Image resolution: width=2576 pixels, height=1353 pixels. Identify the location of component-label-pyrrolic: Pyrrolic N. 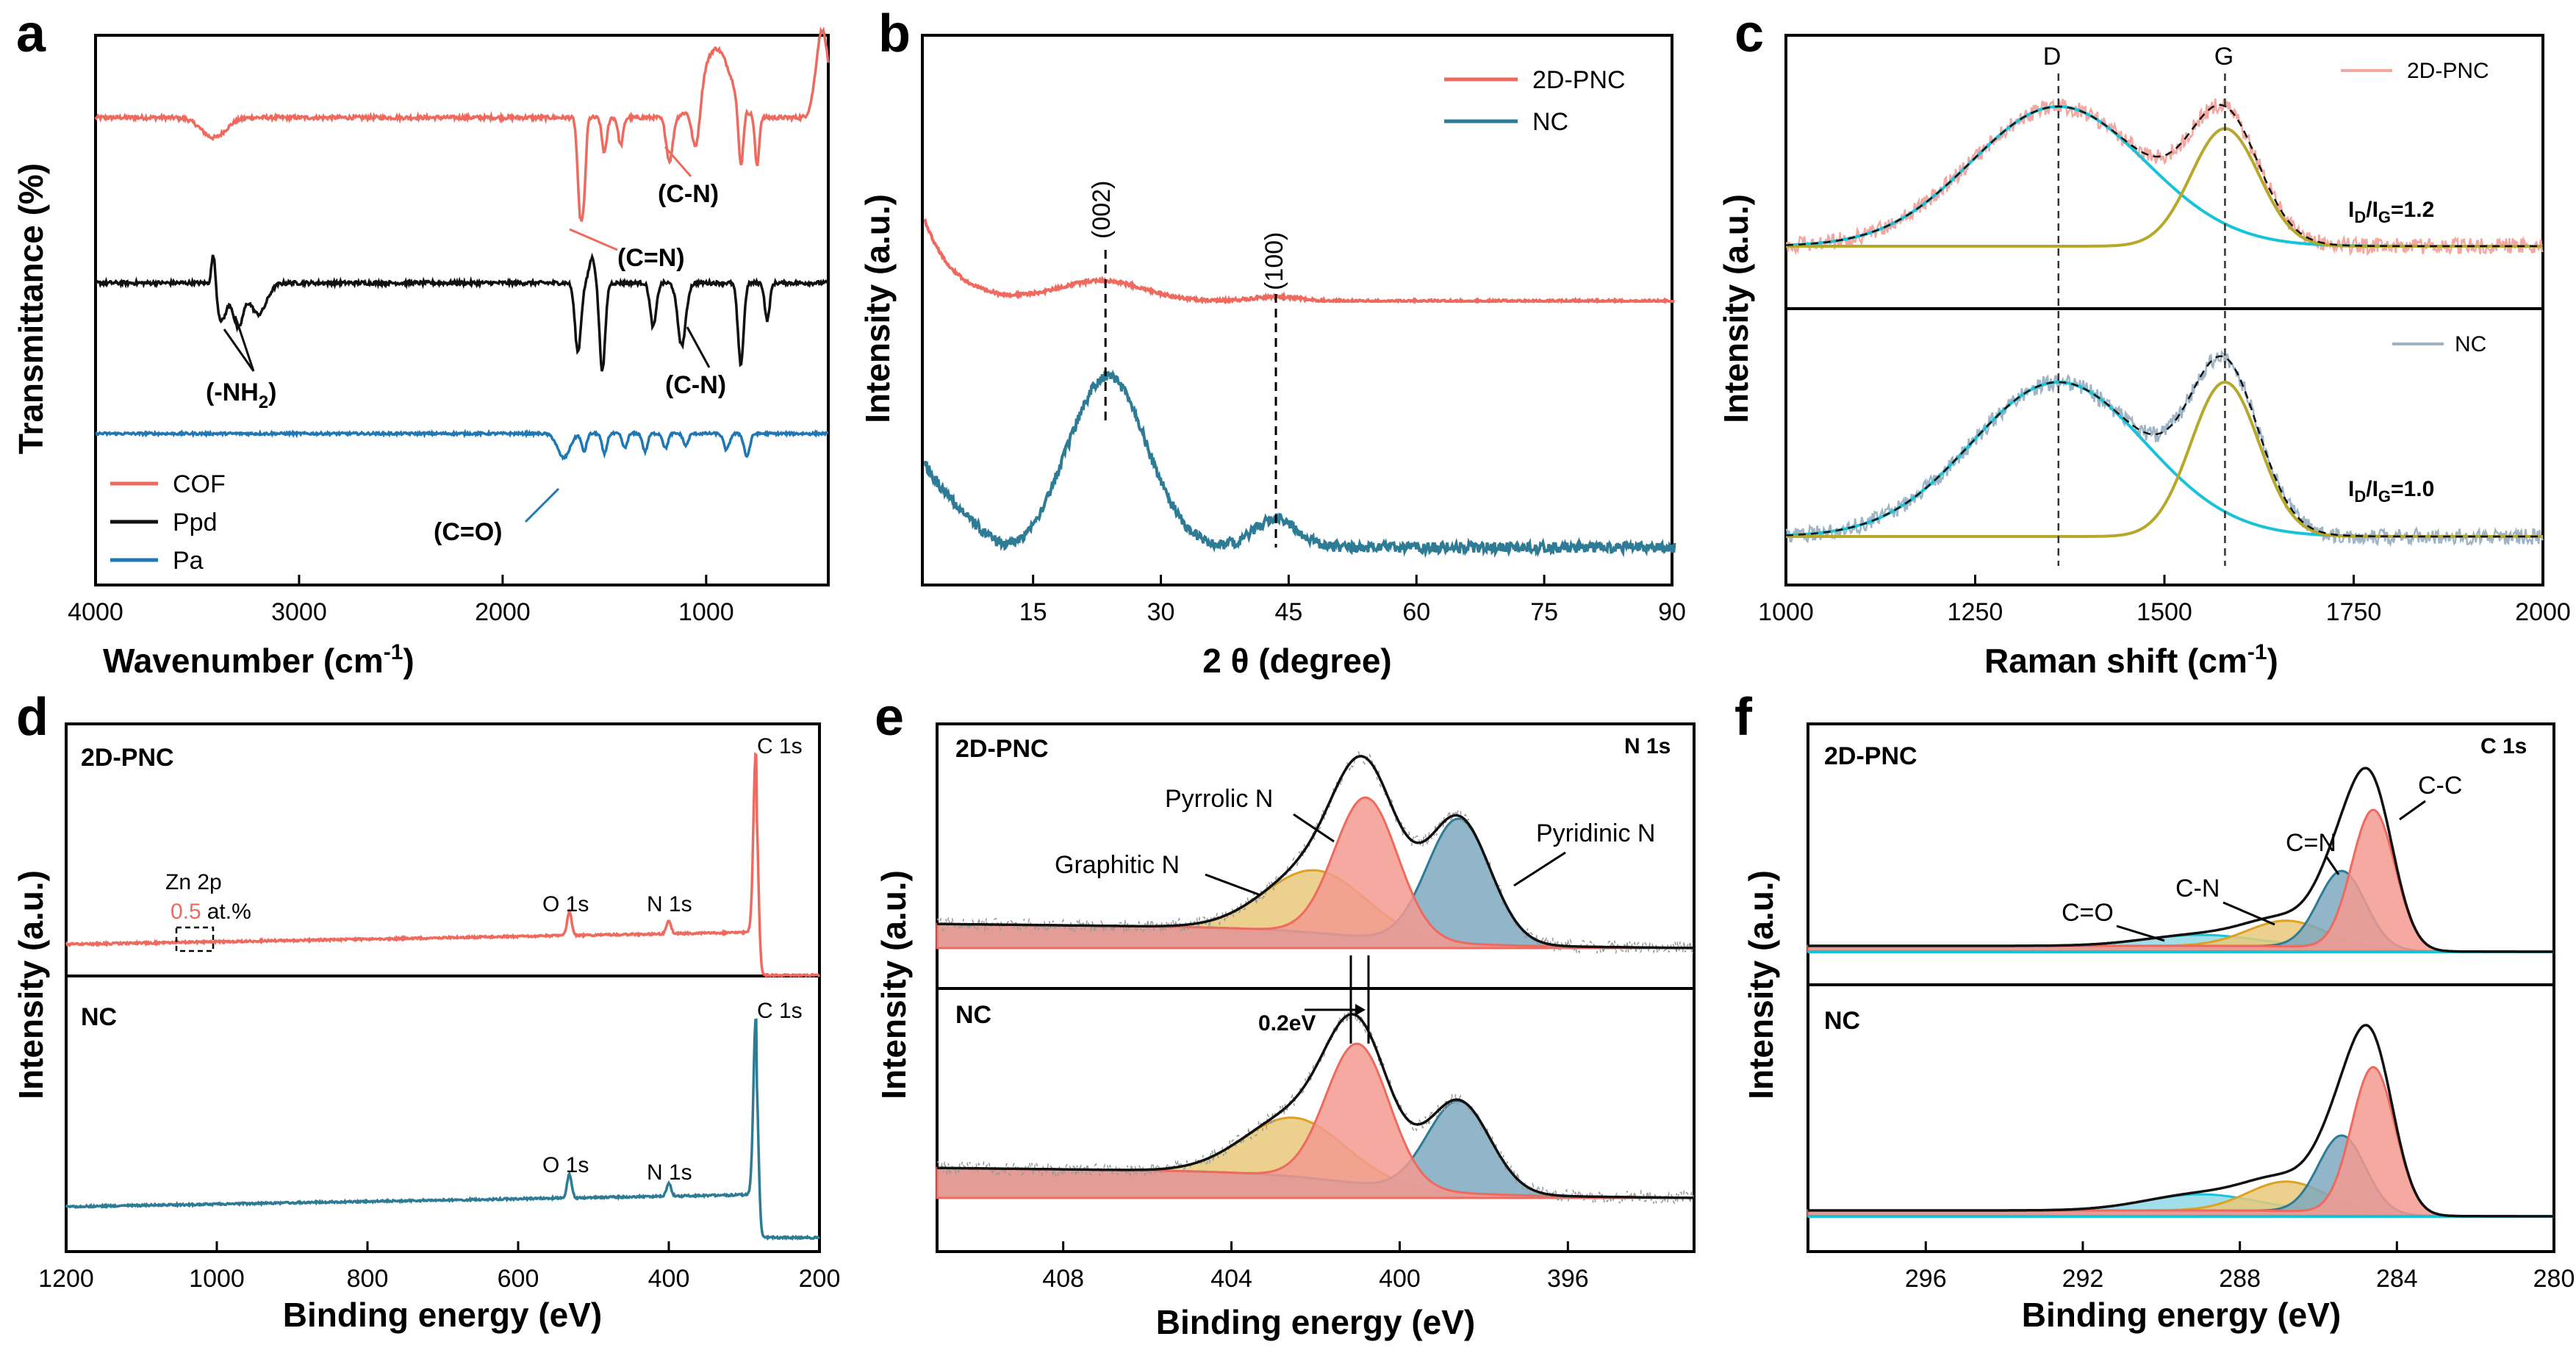
(1219, 799).